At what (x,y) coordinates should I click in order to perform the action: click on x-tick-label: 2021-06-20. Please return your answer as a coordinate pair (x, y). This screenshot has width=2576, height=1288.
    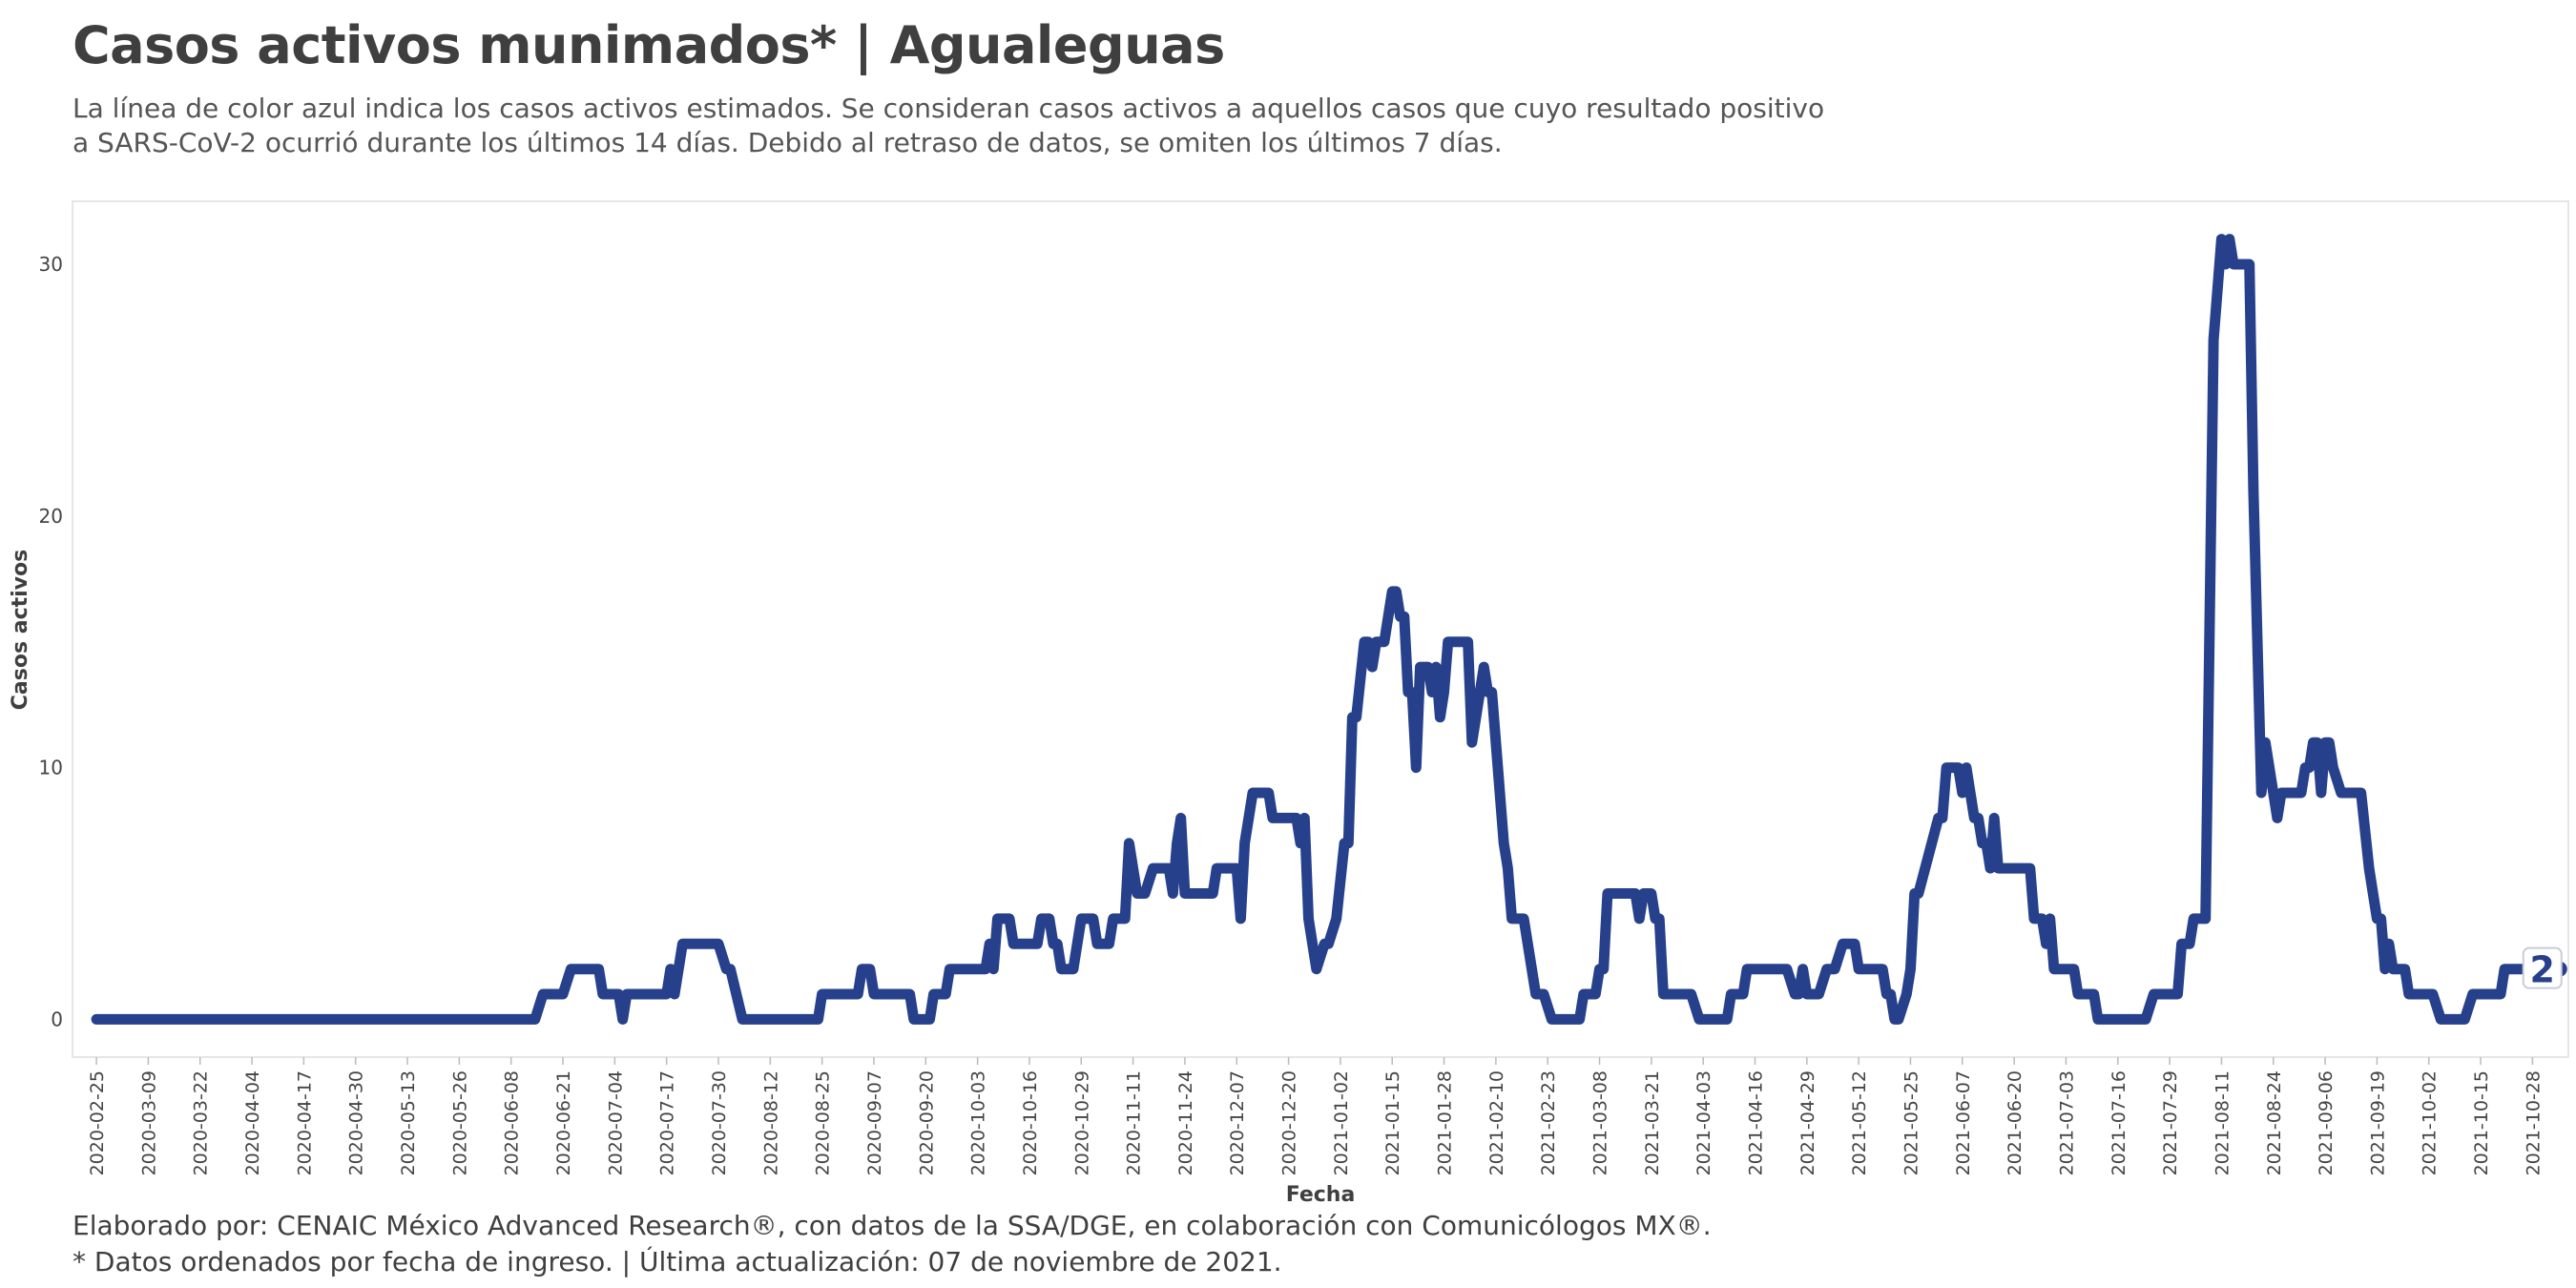
    Looking at the image, I should click on (2015, 1122).